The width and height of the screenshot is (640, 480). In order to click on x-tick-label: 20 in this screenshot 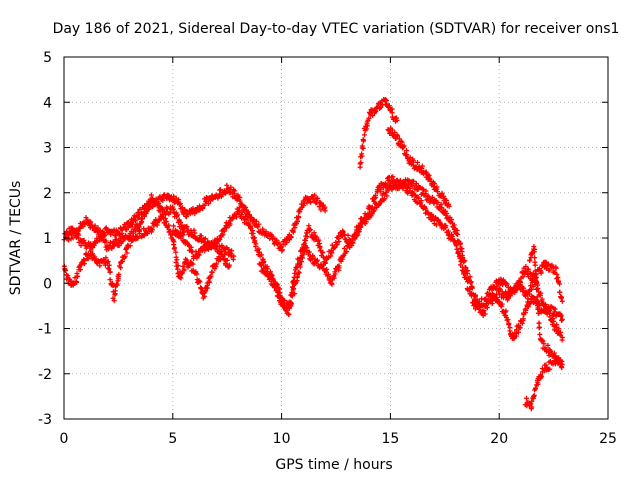, I will do `click(499, 439)`.